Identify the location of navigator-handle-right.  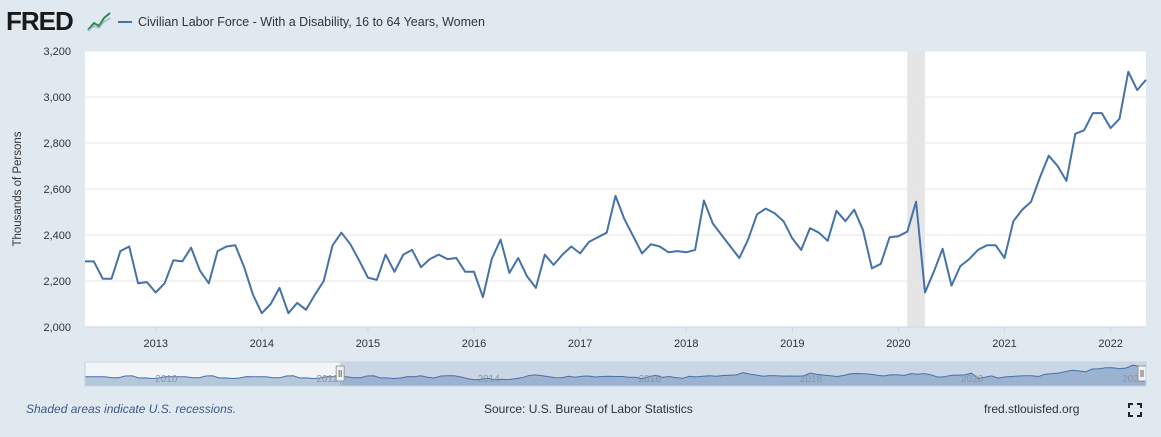
(1142, 373).